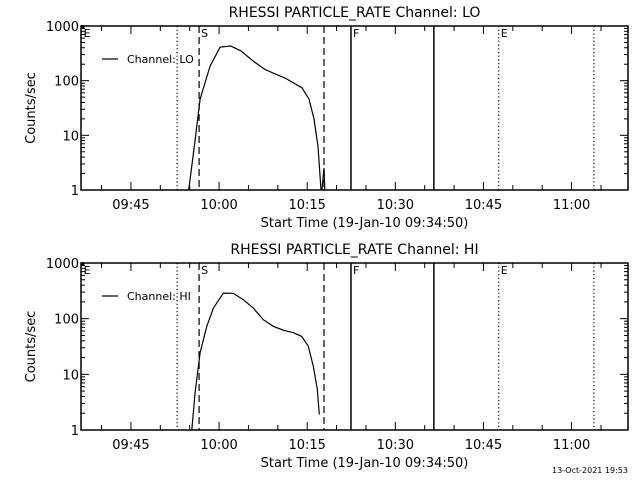  Describe the element at coordinates (354, 250) in the screenshot. I see `chart-title: RHESSI PARTICLE_RATE Channel: HI` at that location.